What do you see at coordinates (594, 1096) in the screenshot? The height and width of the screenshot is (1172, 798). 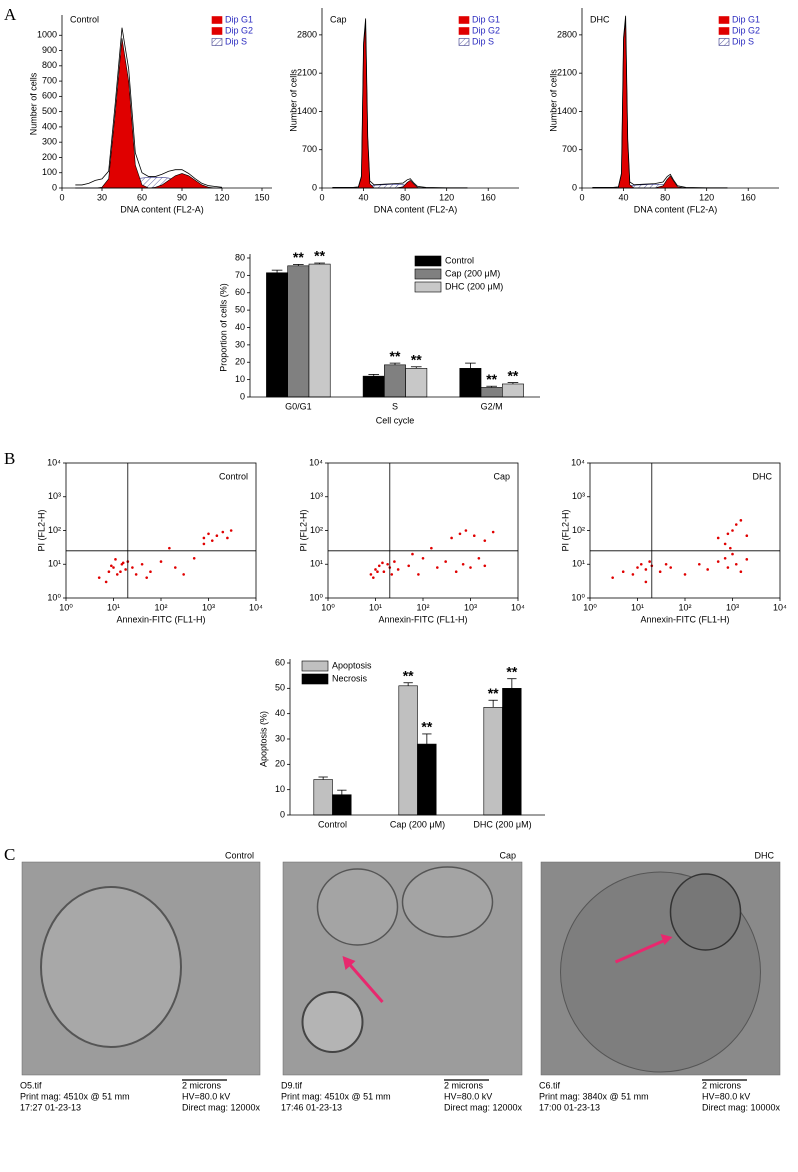 I see `print-mag: Print mag: 3840x @ 51 mm` at bounding box center [594, 1096].